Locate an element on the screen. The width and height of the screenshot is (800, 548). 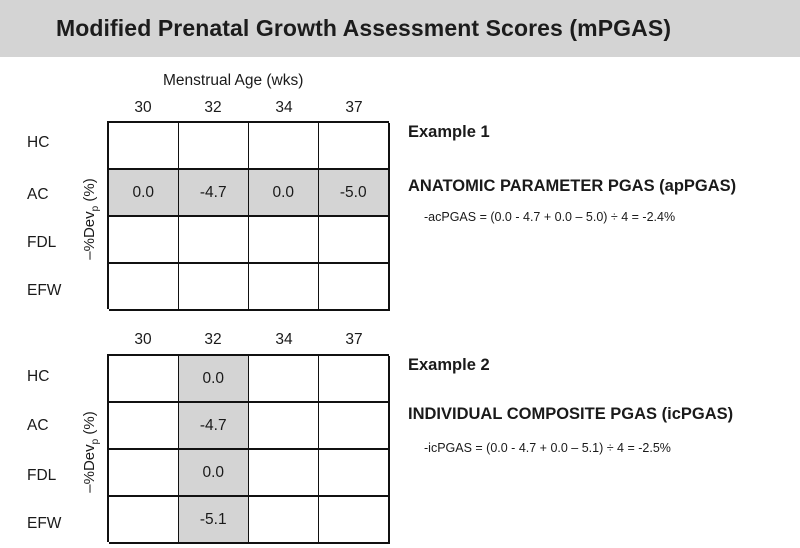
grid1-row-label-efw: EFW is located at coordinates (44, 290).